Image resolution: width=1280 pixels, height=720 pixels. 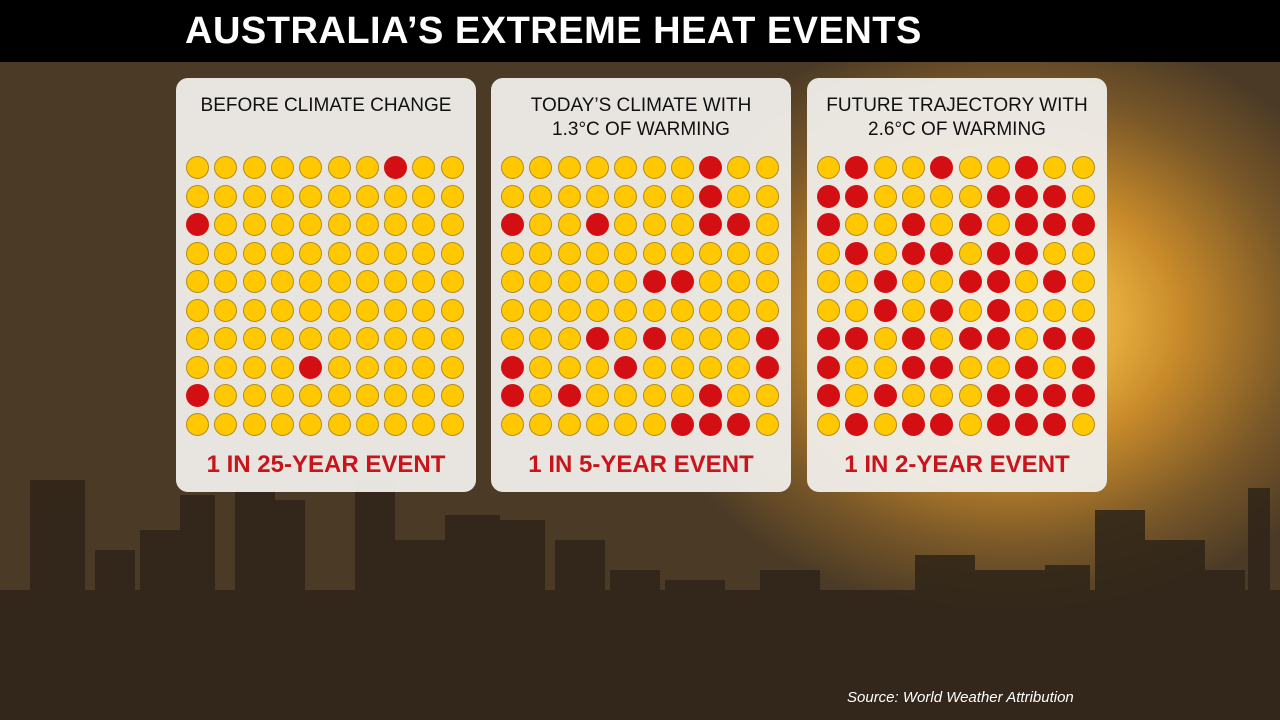 What do you see at coordinates (641, 105) in the screenshot?
I see `panel-title-line: TODAY’S CLIMATE WITH` at bounding box center [641, 105].